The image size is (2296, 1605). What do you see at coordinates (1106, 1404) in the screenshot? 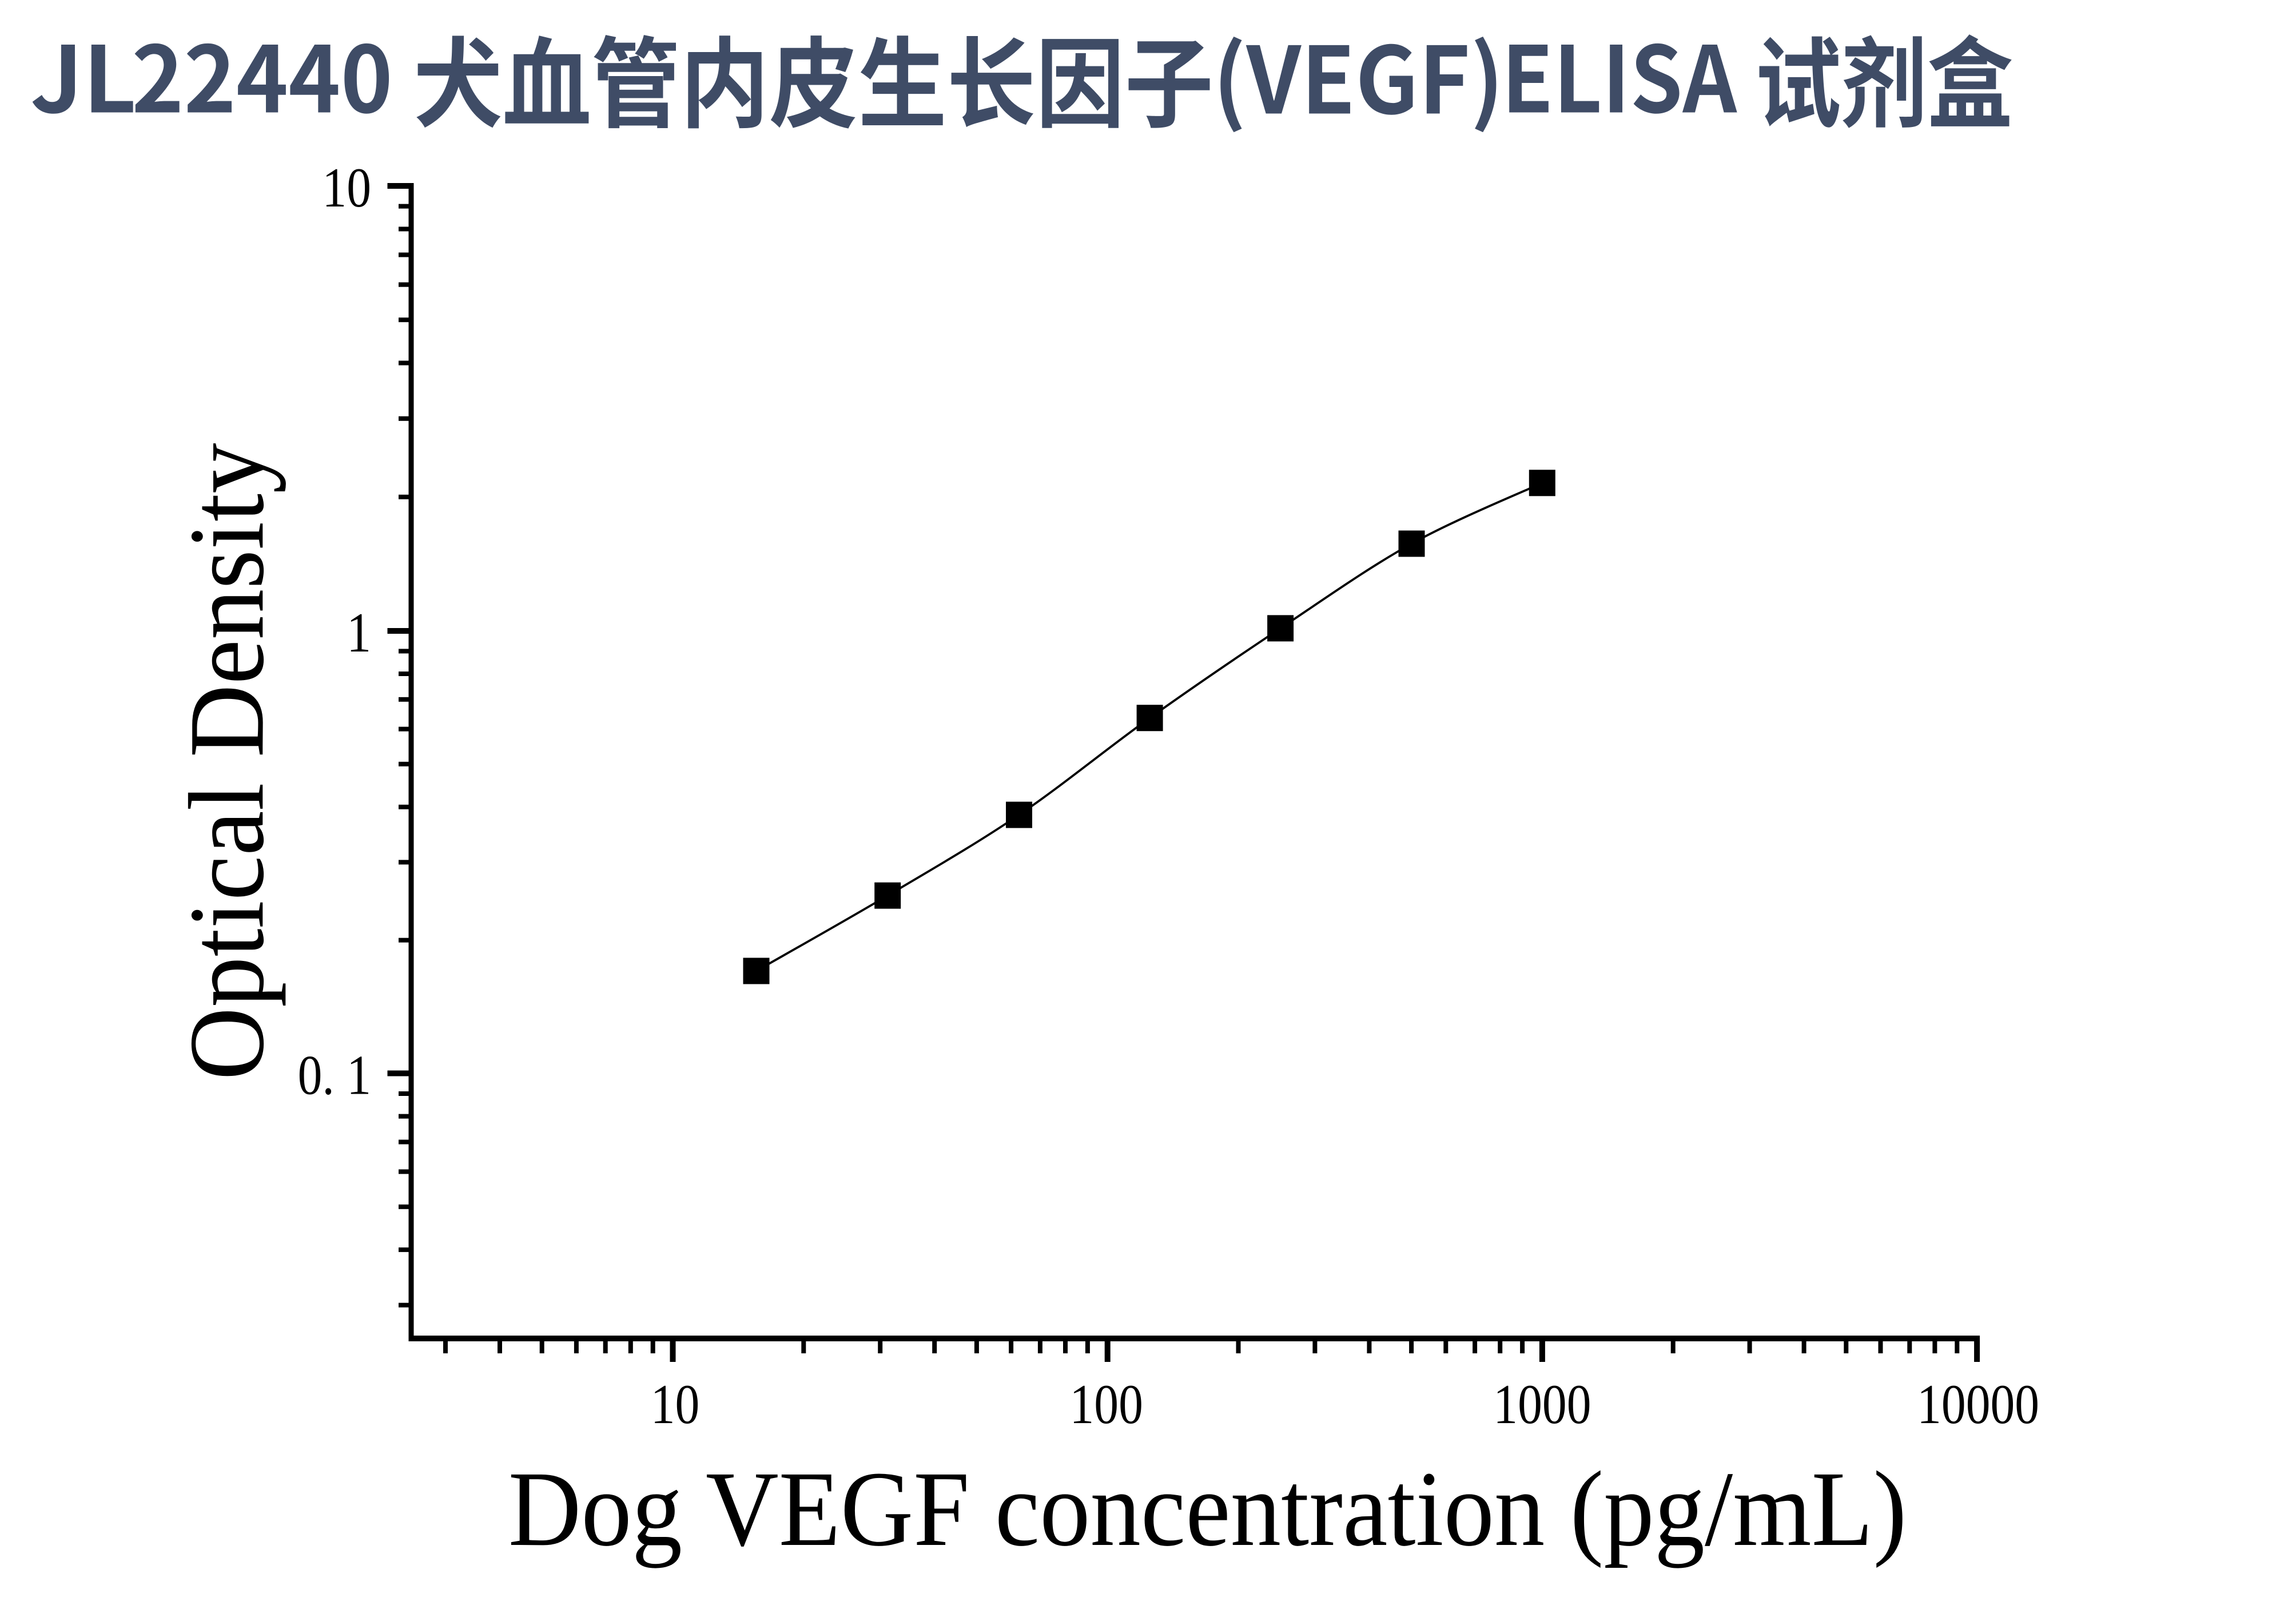
I see `svg-text: 100` at bounding box center [1106, 1404].